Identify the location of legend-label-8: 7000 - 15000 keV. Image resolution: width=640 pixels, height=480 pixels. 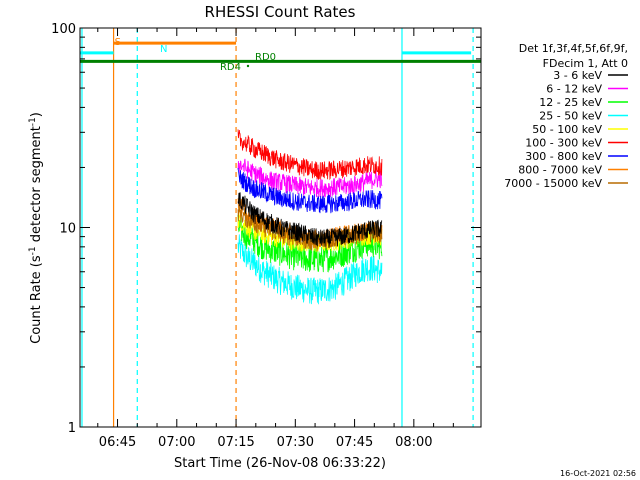
(553, 183).